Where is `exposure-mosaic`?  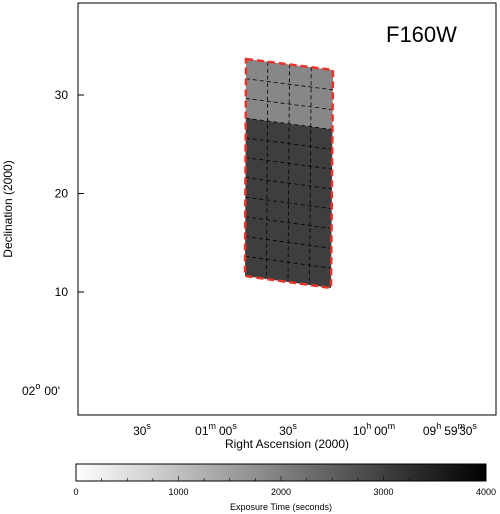 exposure-mosaic is located at coordinates (289, 173).